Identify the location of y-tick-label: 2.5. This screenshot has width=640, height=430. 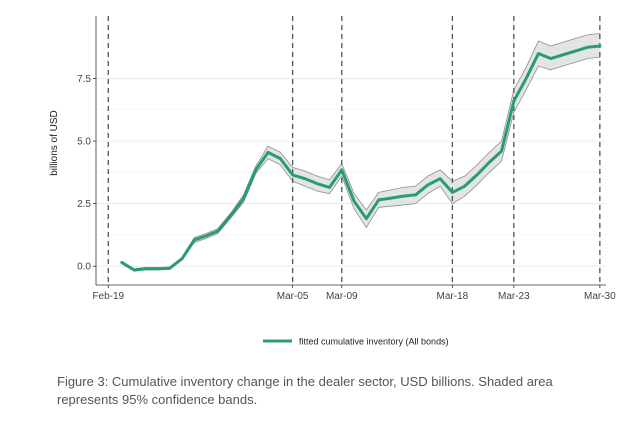
(84, 204).